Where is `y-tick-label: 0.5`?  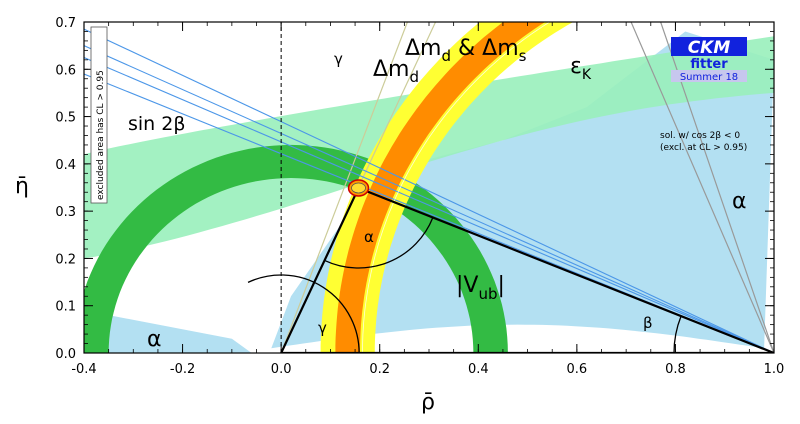
y-tick-label: 0.5 is located at coordinates (65, 118).